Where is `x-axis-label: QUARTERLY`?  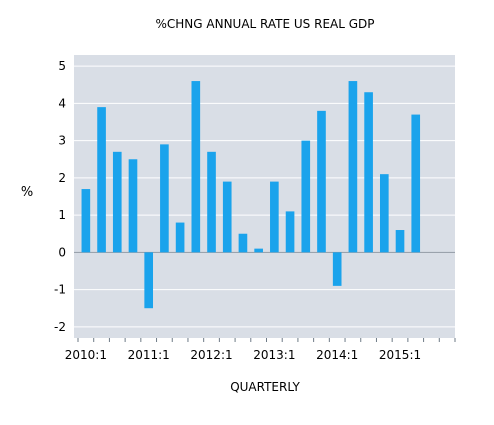
x-axis-label: QUARTERLY is located at coordinates (265, 387).